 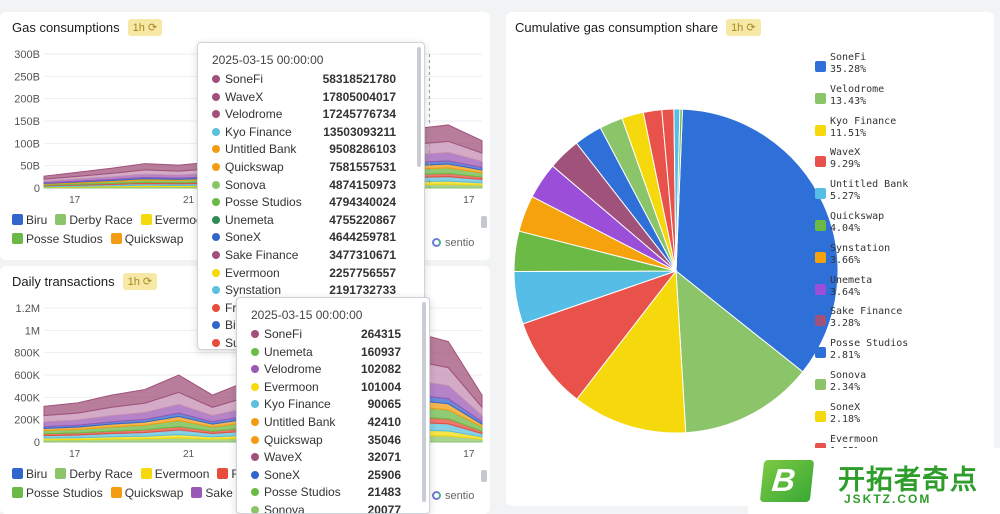 I want to click on tooltip-row: Posse Studios 4794340024, so click(x=311, y=203).